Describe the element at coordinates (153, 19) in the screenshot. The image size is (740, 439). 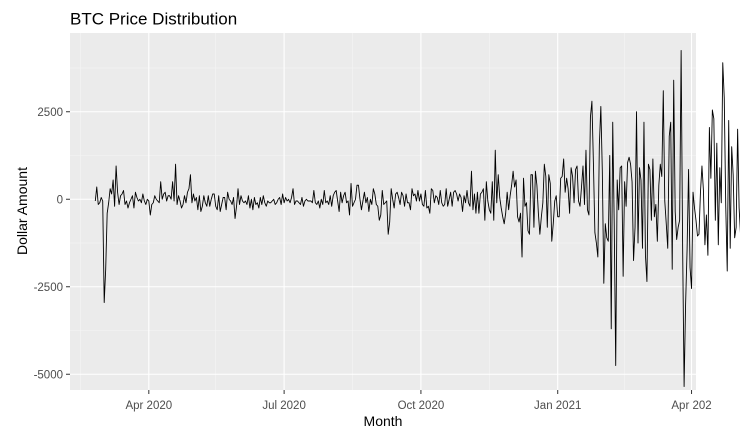
I see `chart-title: BTC Price Distribution` at that location.